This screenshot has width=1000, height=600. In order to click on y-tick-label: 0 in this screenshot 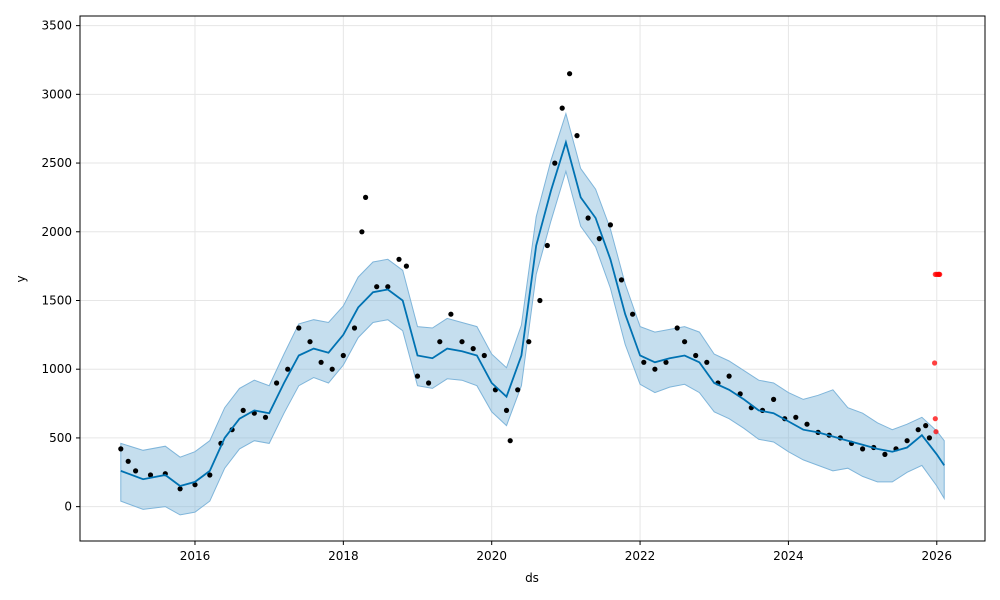, I will do `click(68, 507)`.